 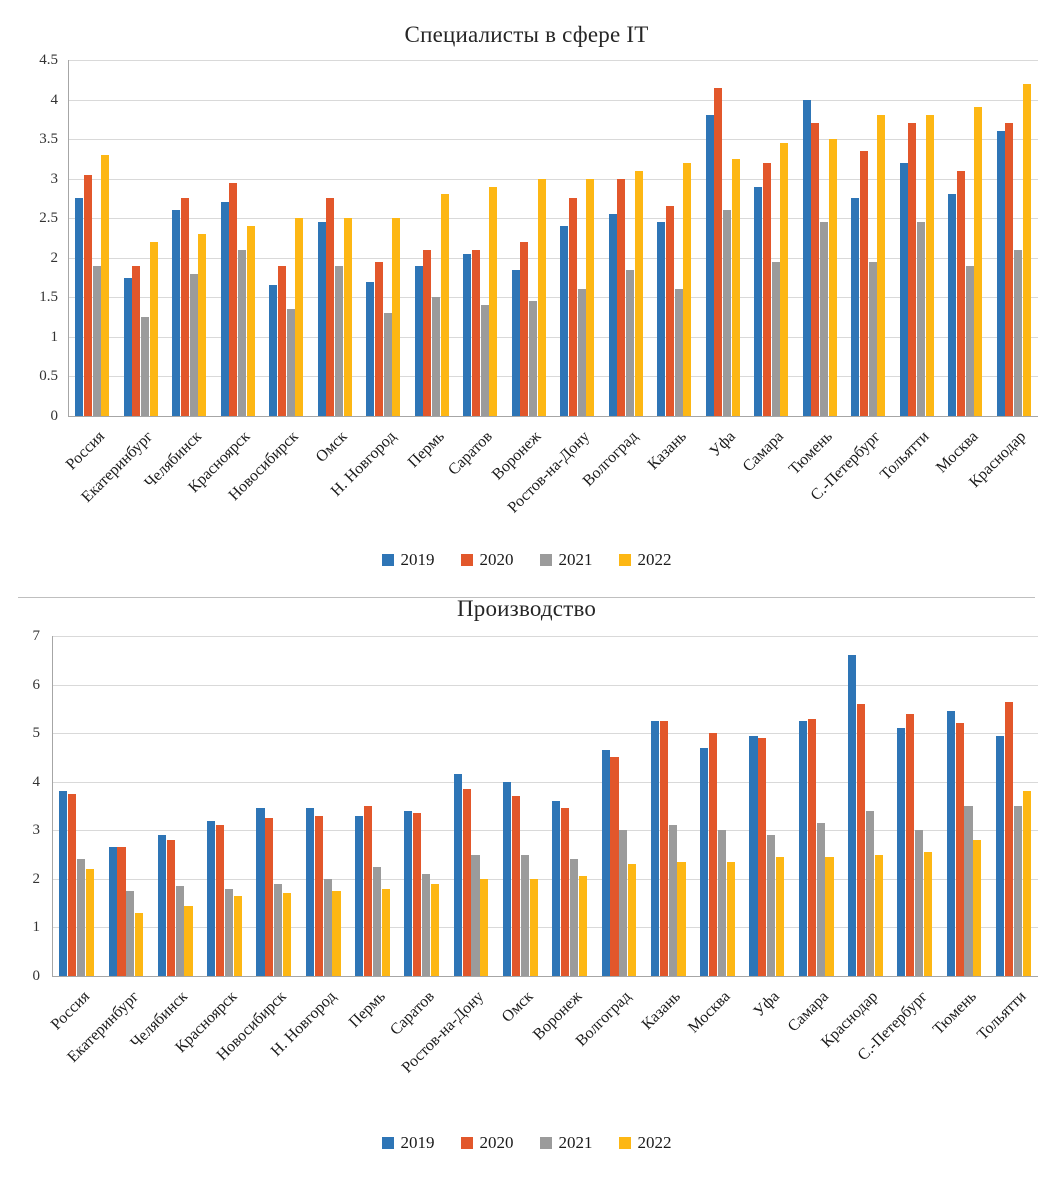 I want to click on chart-title-it-specialists: Специалисты в сфере IT, so click(x=526, y=34).